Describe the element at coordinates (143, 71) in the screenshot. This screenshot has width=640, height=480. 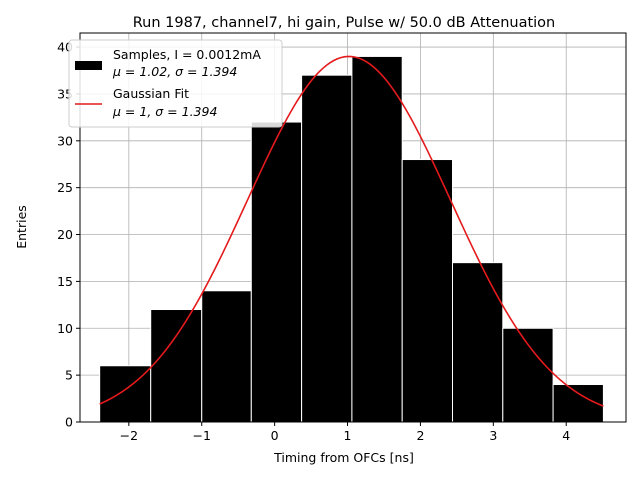
I see `legend-samples-mu: μ = 1.02,` at that location.